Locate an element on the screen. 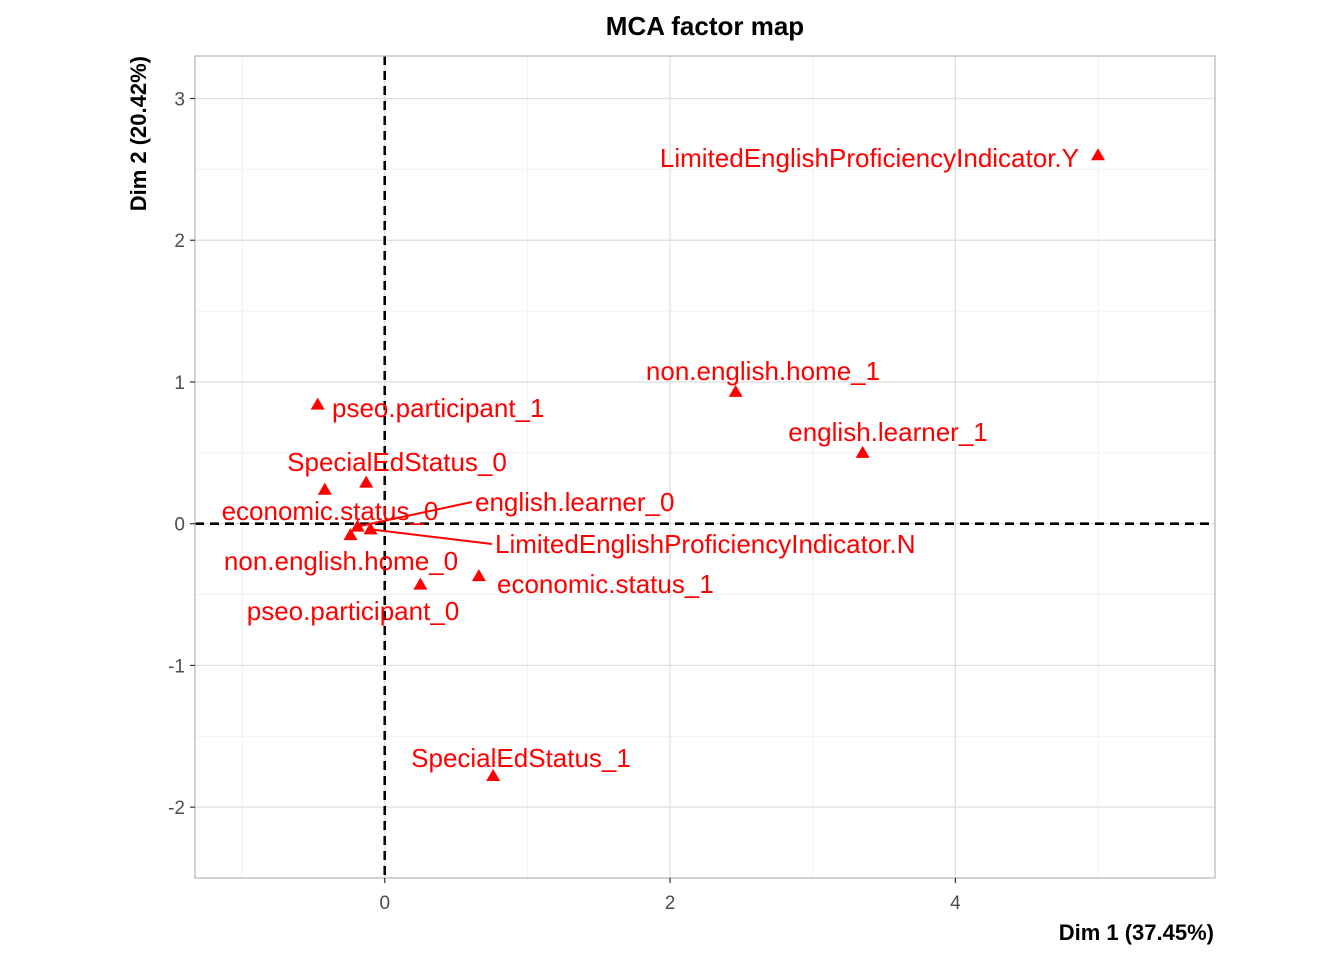 The width and height of the screenshot is (1344, 960). y-tick-label: -1 is located at coordinates (176, 666).